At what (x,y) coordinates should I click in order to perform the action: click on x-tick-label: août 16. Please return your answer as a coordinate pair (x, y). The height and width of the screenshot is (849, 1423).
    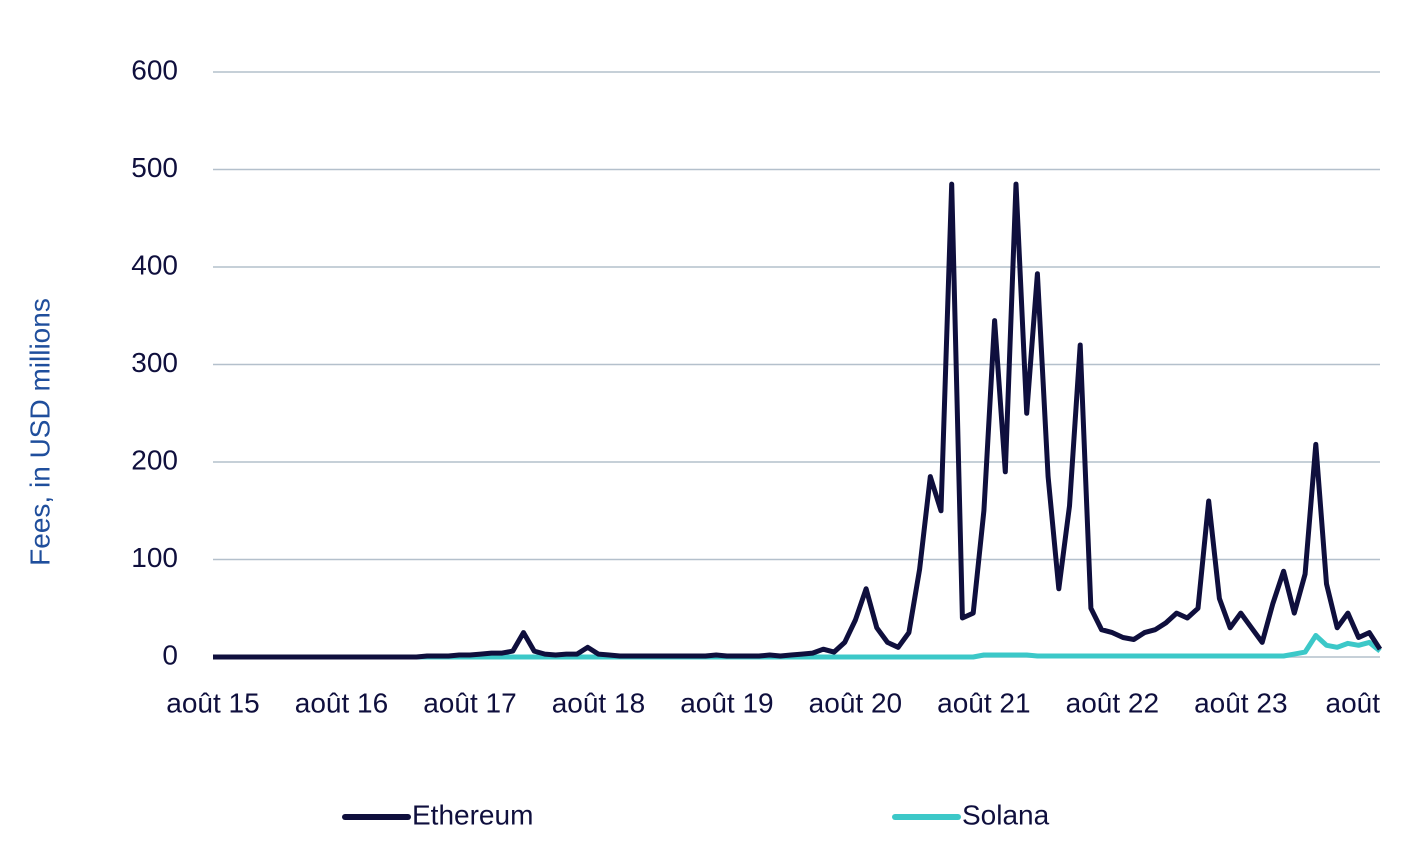
    Looking at the image, I should click on (341, 702).